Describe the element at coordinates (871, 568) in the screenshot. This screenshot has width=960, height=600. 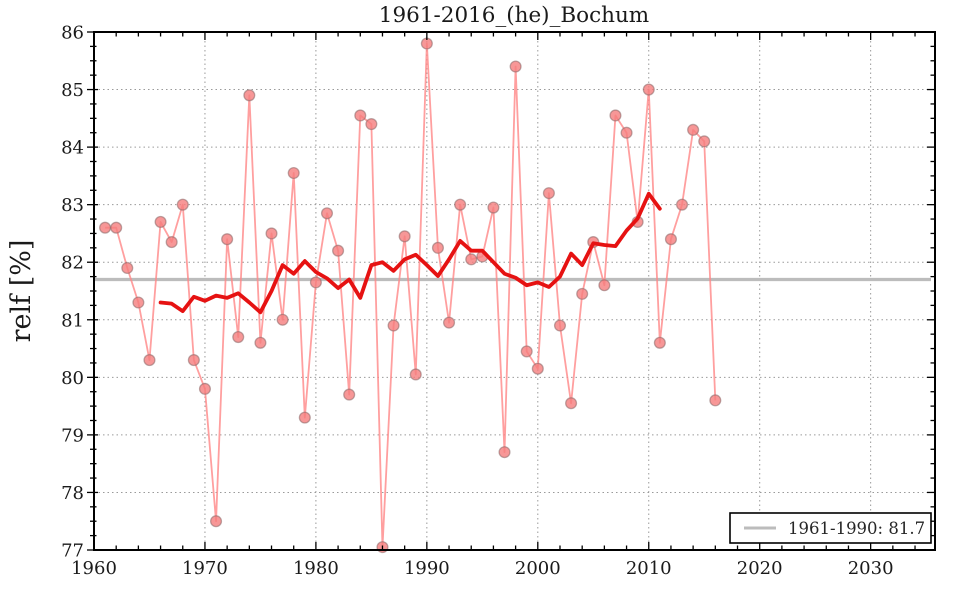
I see `x-tick-label: 2030` at that location.